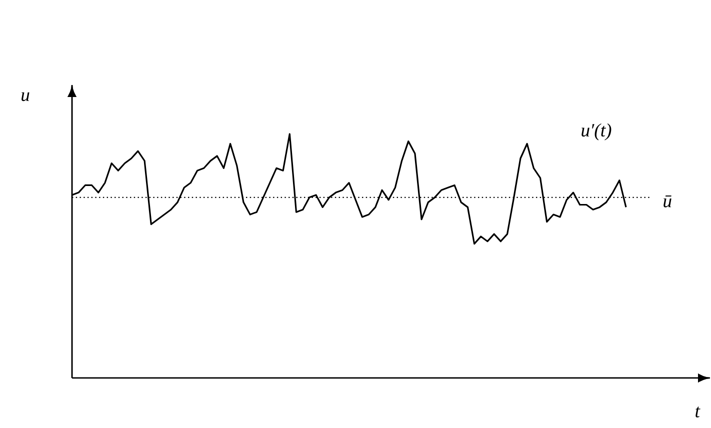 Image resolution: width=711 pixels, height=428 pixels. What do you see at coordinates (698, 412) in the screenshot?
I see `x-axis-title: t` at bounding box center [698, 412].